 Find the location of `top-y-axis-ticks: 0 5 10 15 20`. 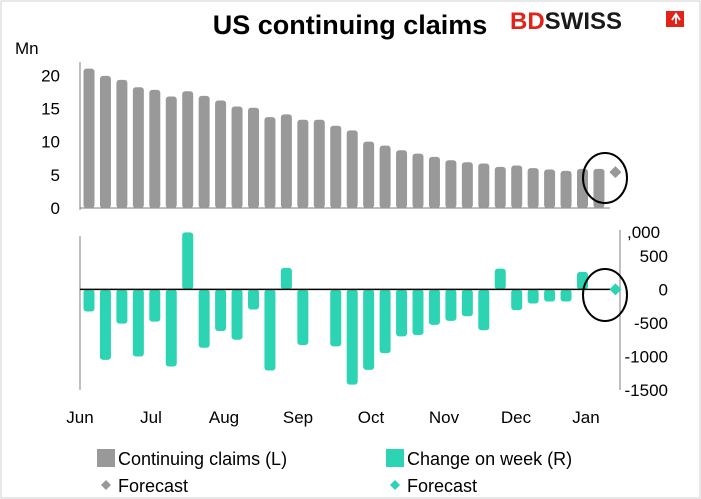

top-y-axis-ticks: 0 5 10 15 20 is located at coordinates (50, 142).